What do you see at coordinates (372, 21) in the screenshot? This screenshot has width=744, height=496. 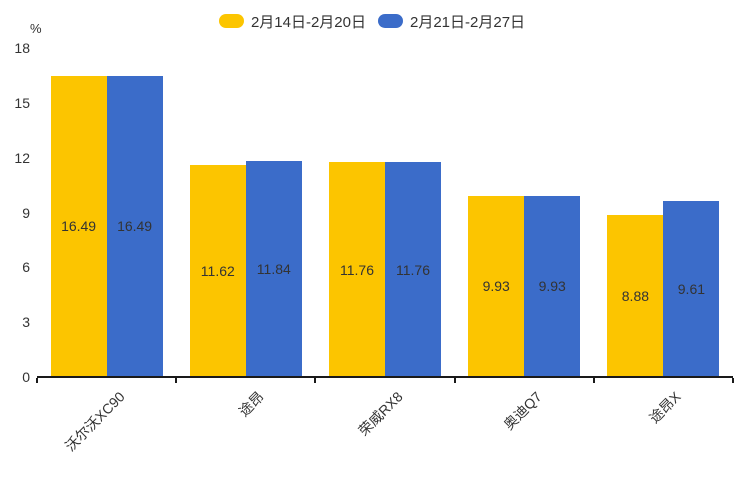 I see `legend: 2月14日-2月20日 2月21日-2月27日` at bounding box center [372, 21].